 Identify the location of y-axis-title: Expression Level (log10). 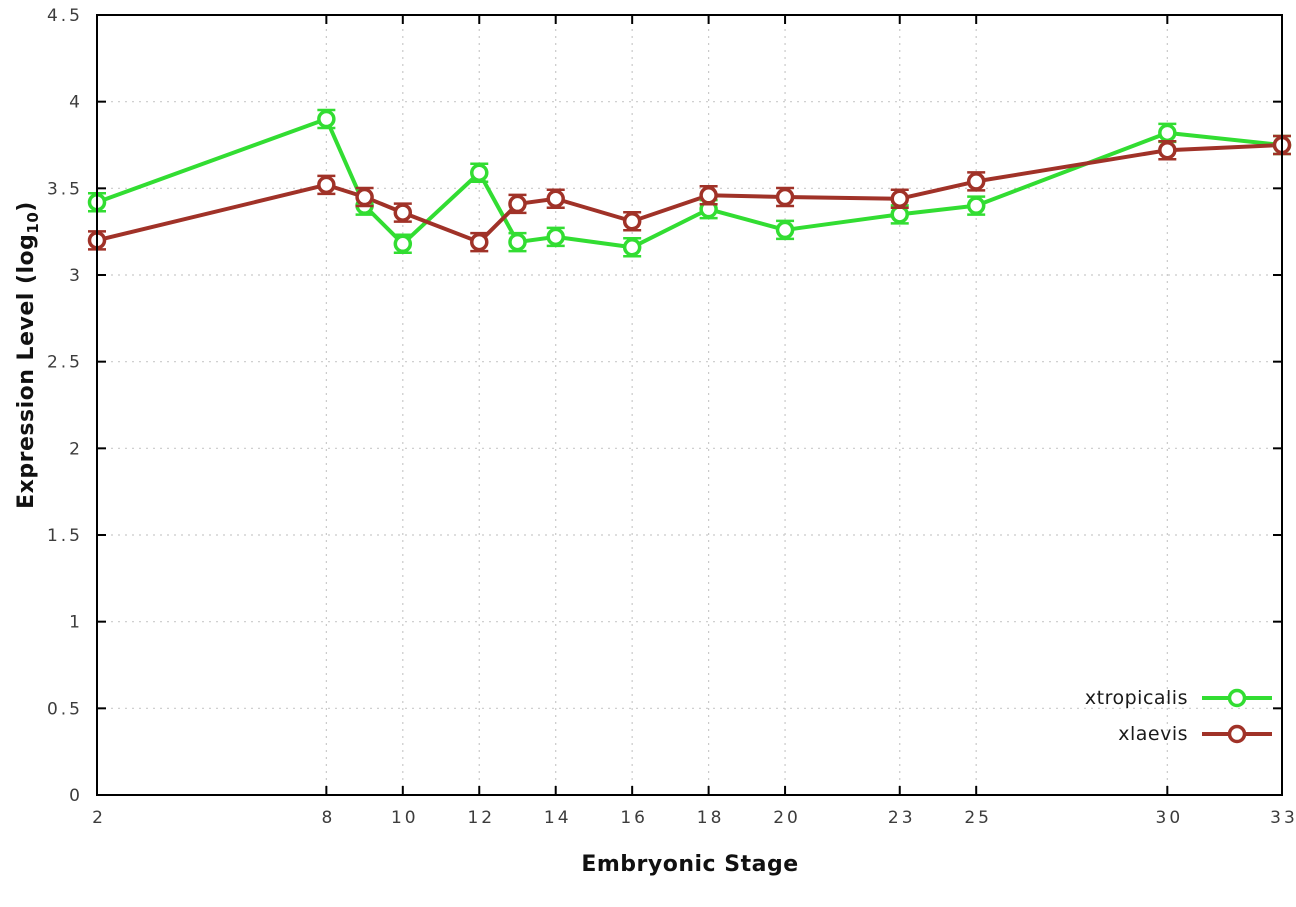
(28, 355).